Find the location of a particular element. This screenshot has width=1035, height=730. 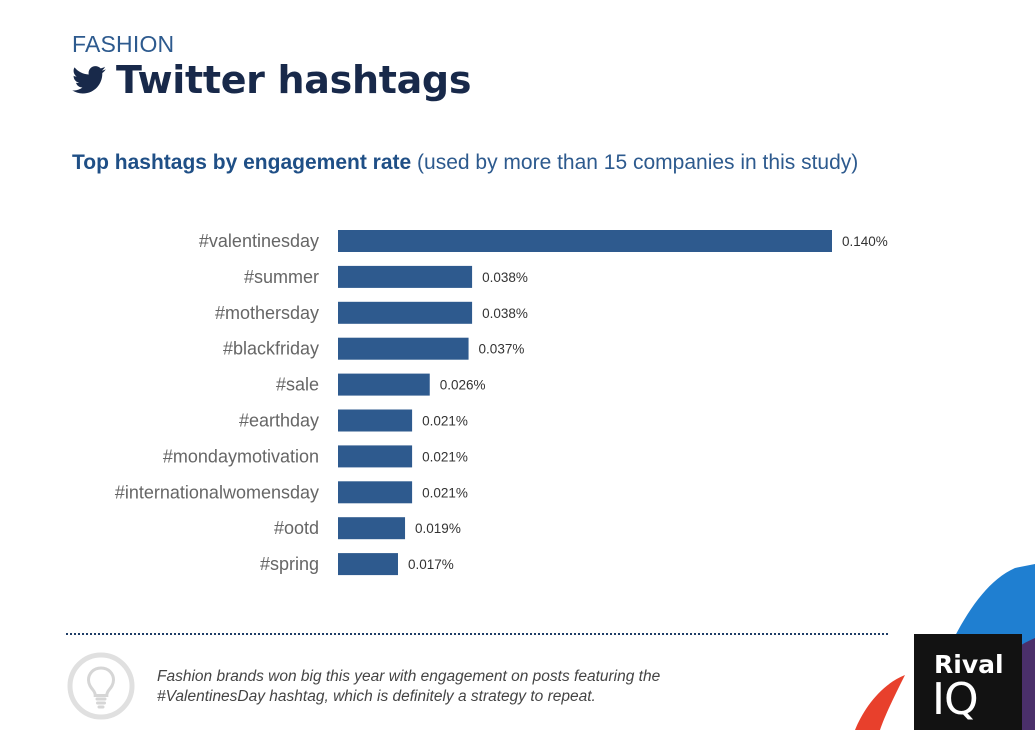

category-label: #blackfriday is located at coordinates (271, 349).